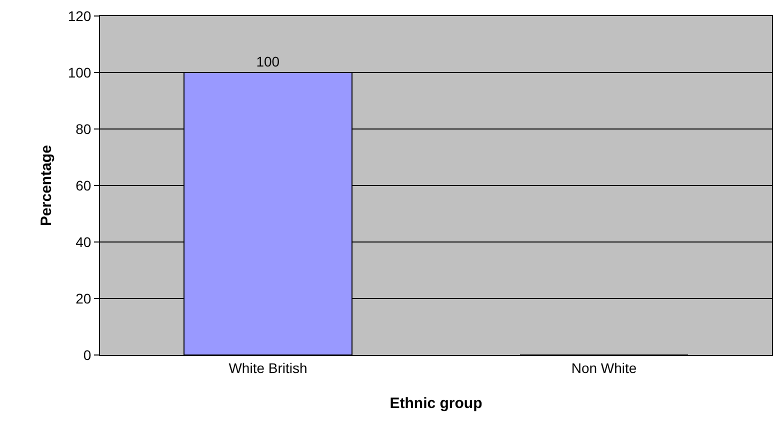 This screenshot has width=774, height=448. What do you see at coordinates (47, 185) in the screenshot?
I see `y-axis-title: Percentage` at bounding box center [47, 185].